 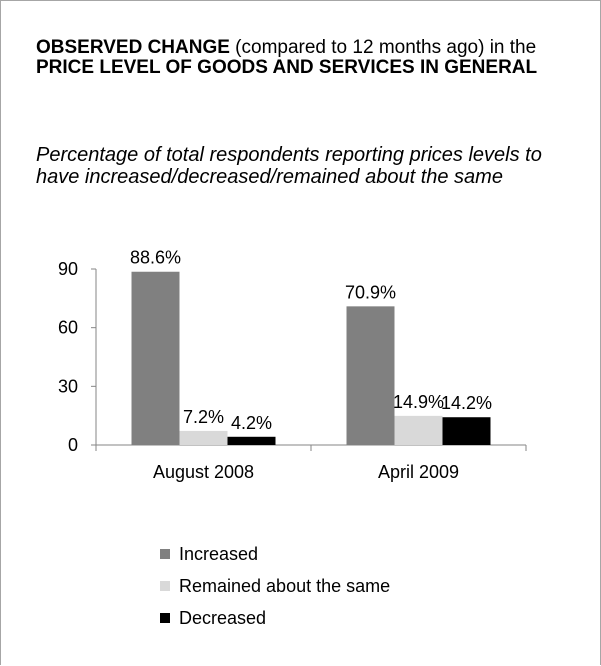 What do you see at coordinates (383, 47) in the screenshot?
I see `title-normal-text: (compared to 12 months ago) in the` at bounding box center [383, 47].